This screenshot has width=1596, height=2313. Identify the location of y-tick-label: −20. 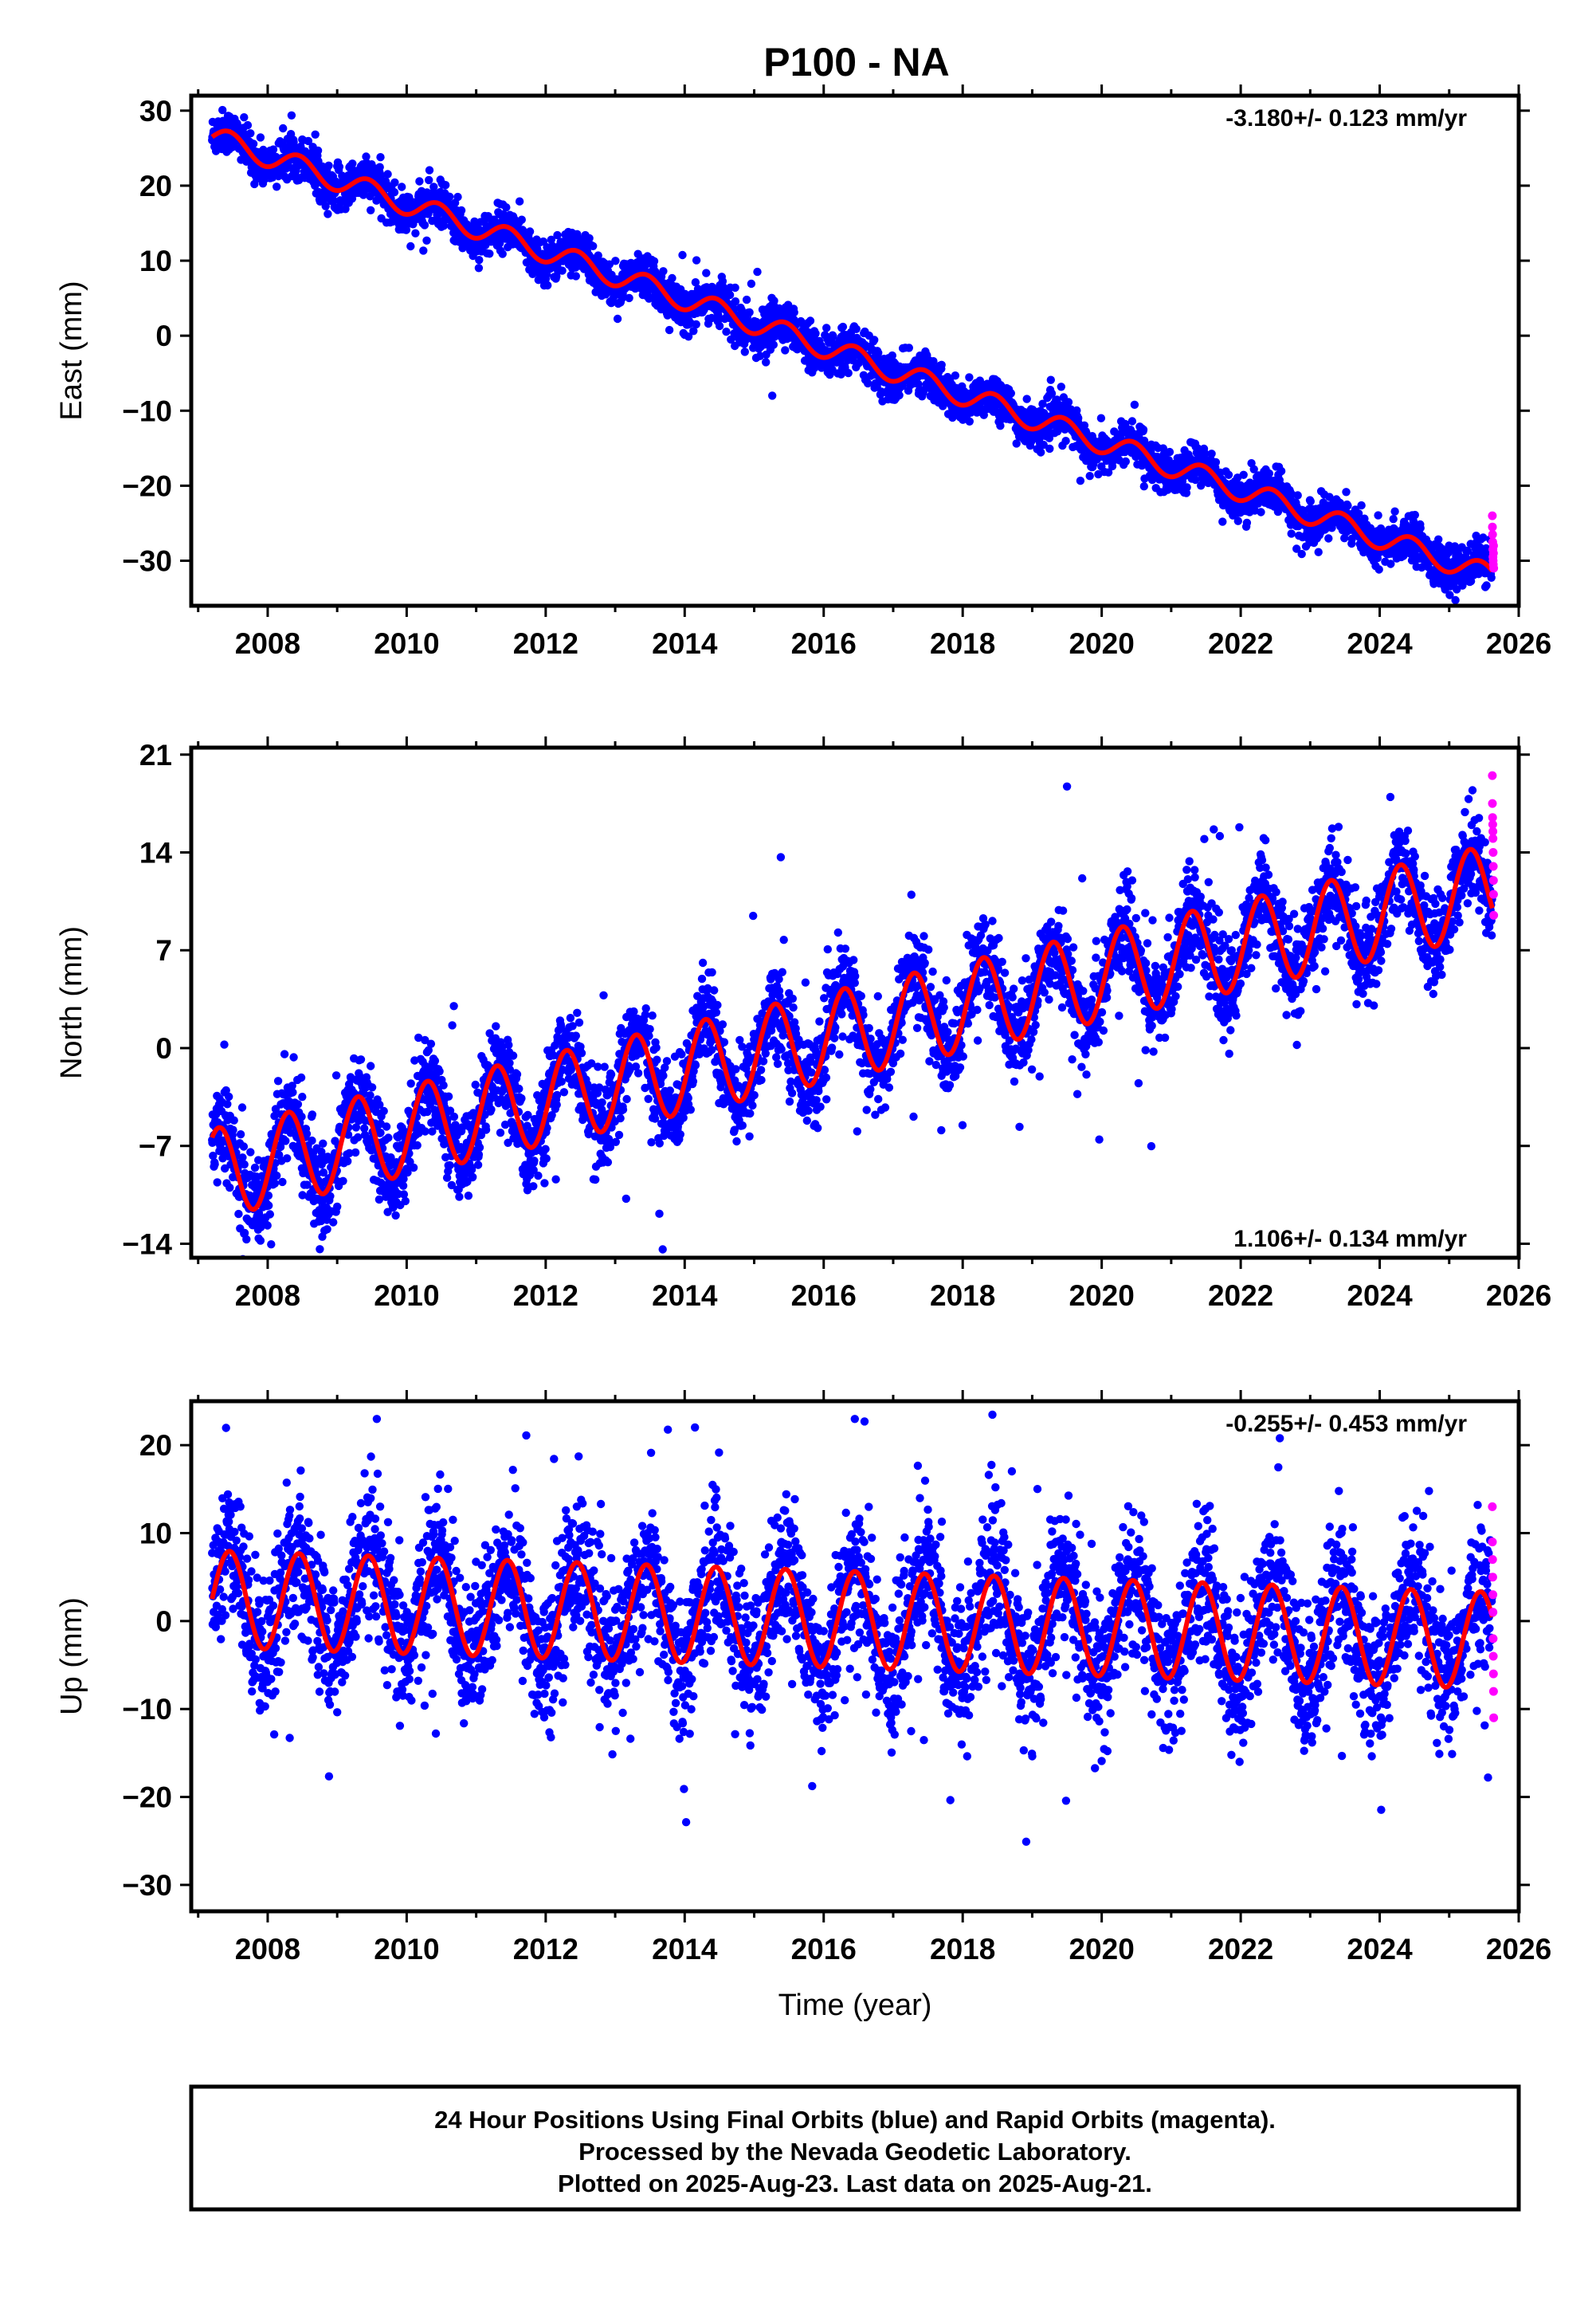
(147, 485).